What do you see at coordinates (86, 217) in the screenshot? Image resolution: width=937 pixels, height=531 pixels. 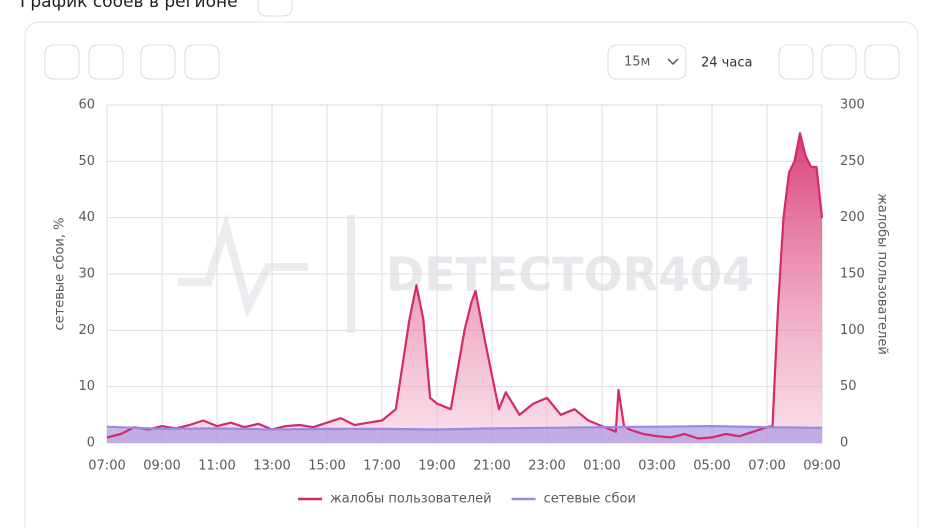 I see `y-tick-label: 40` at bounding box center [86, 217].